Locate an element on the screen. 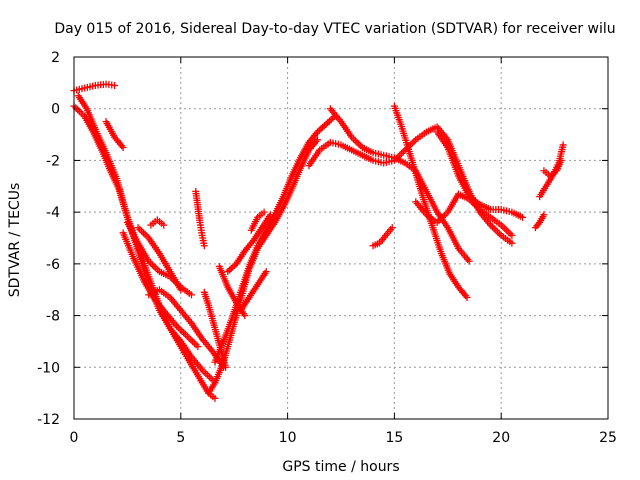 Image resolution: width=640 pixels, height=480 pixels. y-tick-label: -8 is located at coordinates (53, 317).